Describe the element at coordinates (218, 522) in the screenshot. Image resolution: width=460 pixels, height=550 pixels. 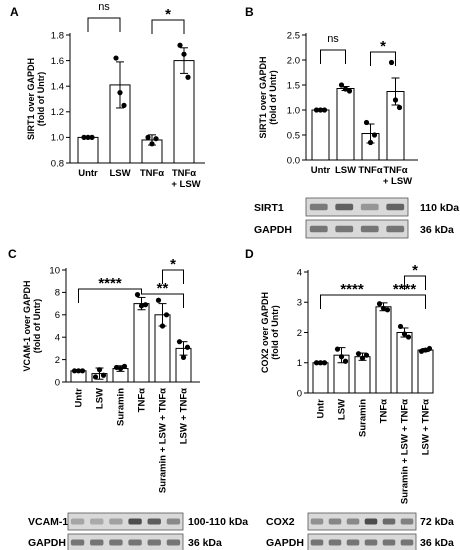
I see `blot-size-label: 100-110 kDa` at that location.